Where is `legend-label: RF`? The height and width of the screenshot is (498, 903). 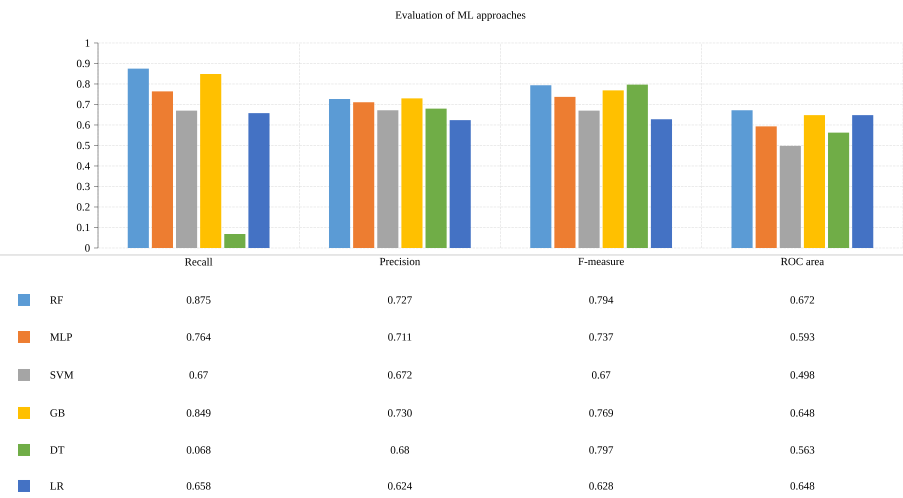
legend-label: RF is located at coordinates (56, 300).